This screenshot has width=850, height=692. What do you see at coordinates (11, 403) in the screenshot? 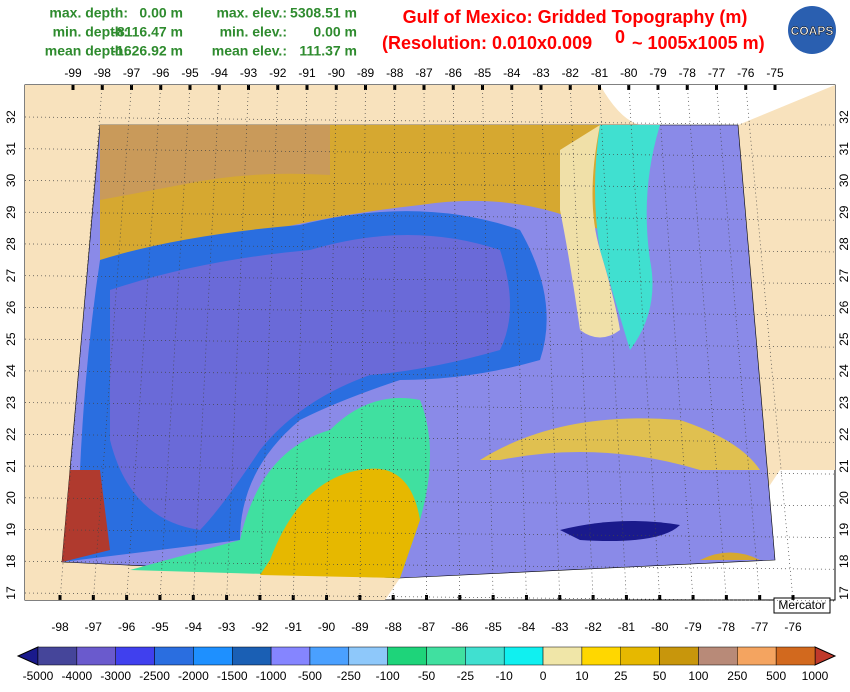
I see `lat-label: 23` at bounding box center [11, 403].